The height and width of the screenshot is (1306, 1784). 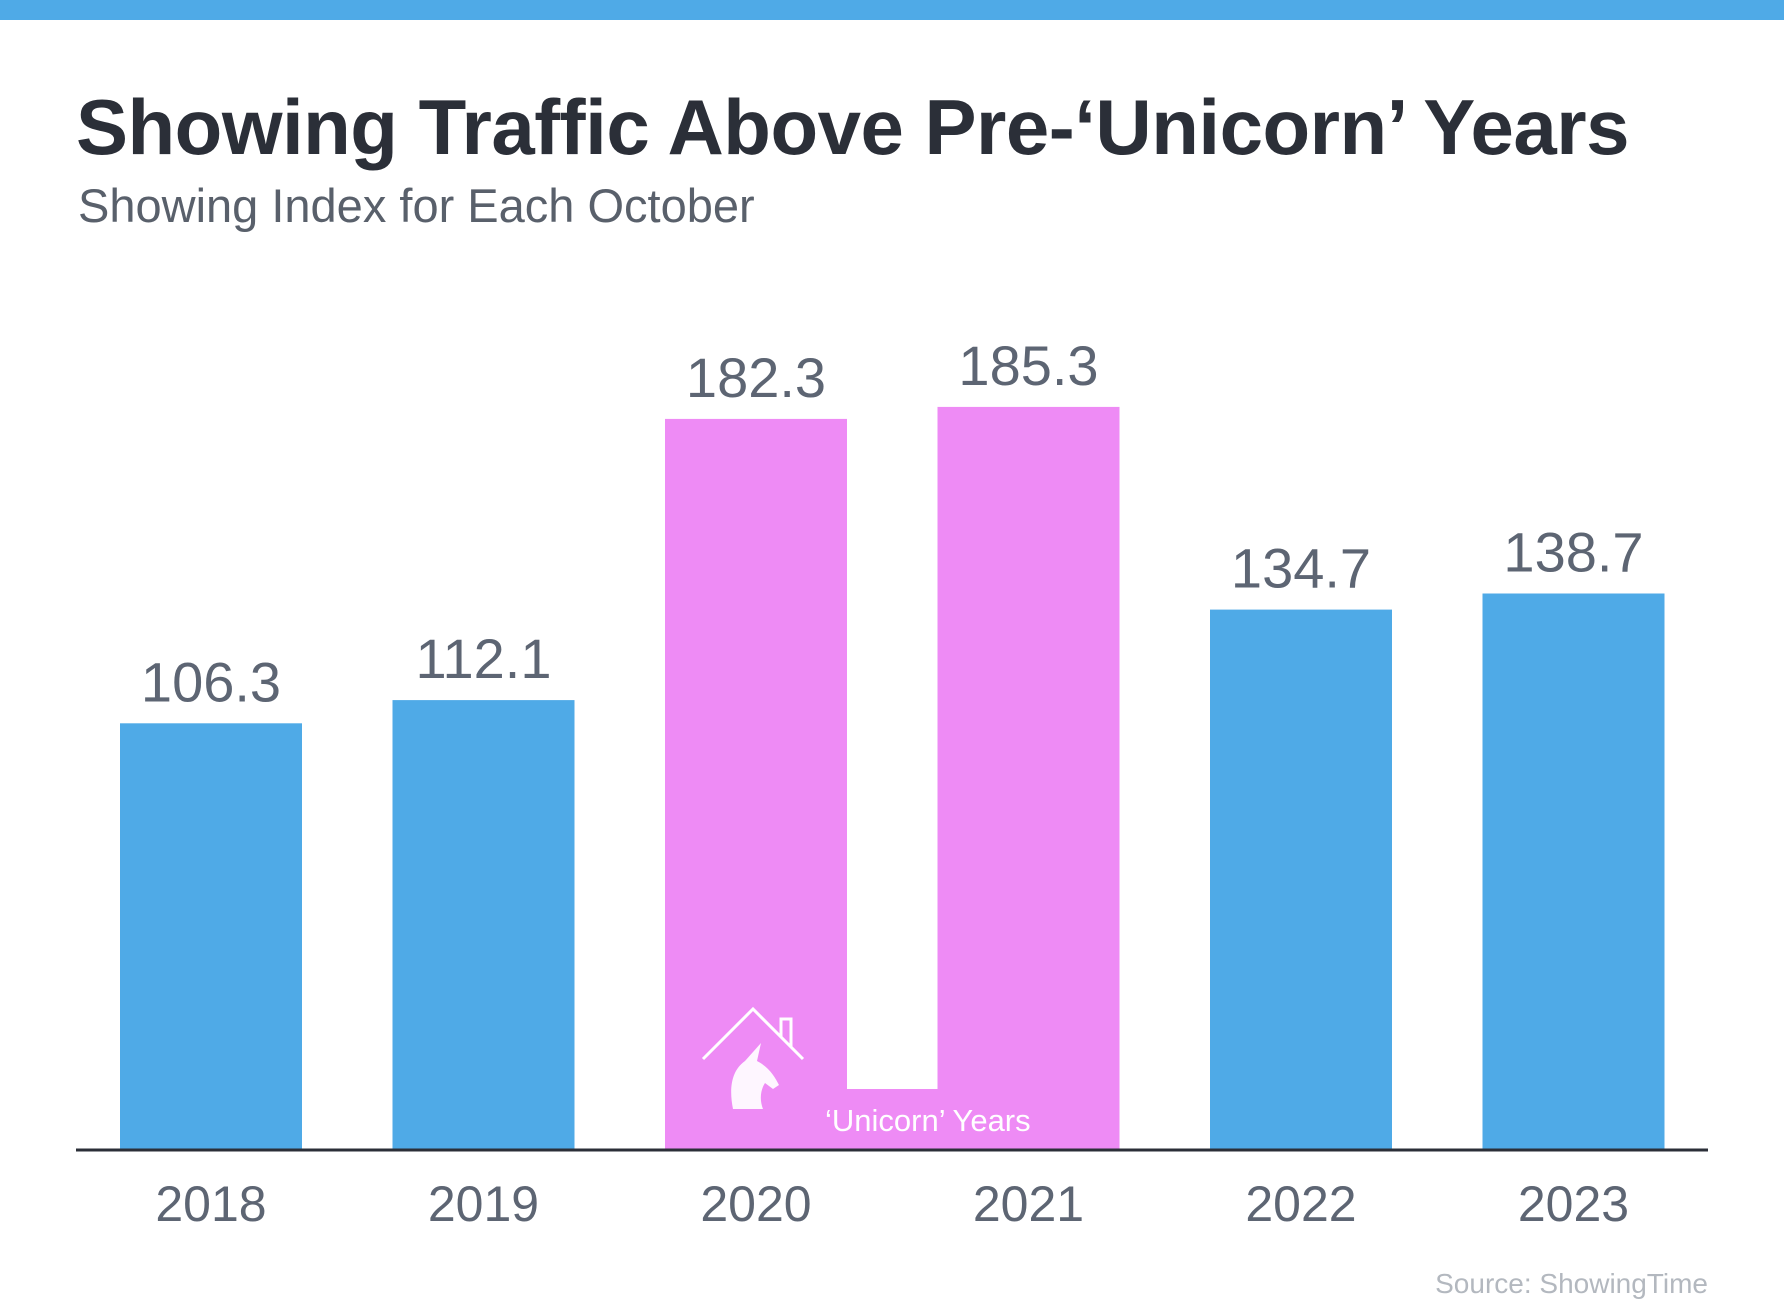 What do you see at coordinates (210, 1204) in the screenshot?
I see `tick-label-2018: 2018` at bounding box center [210, 1204].